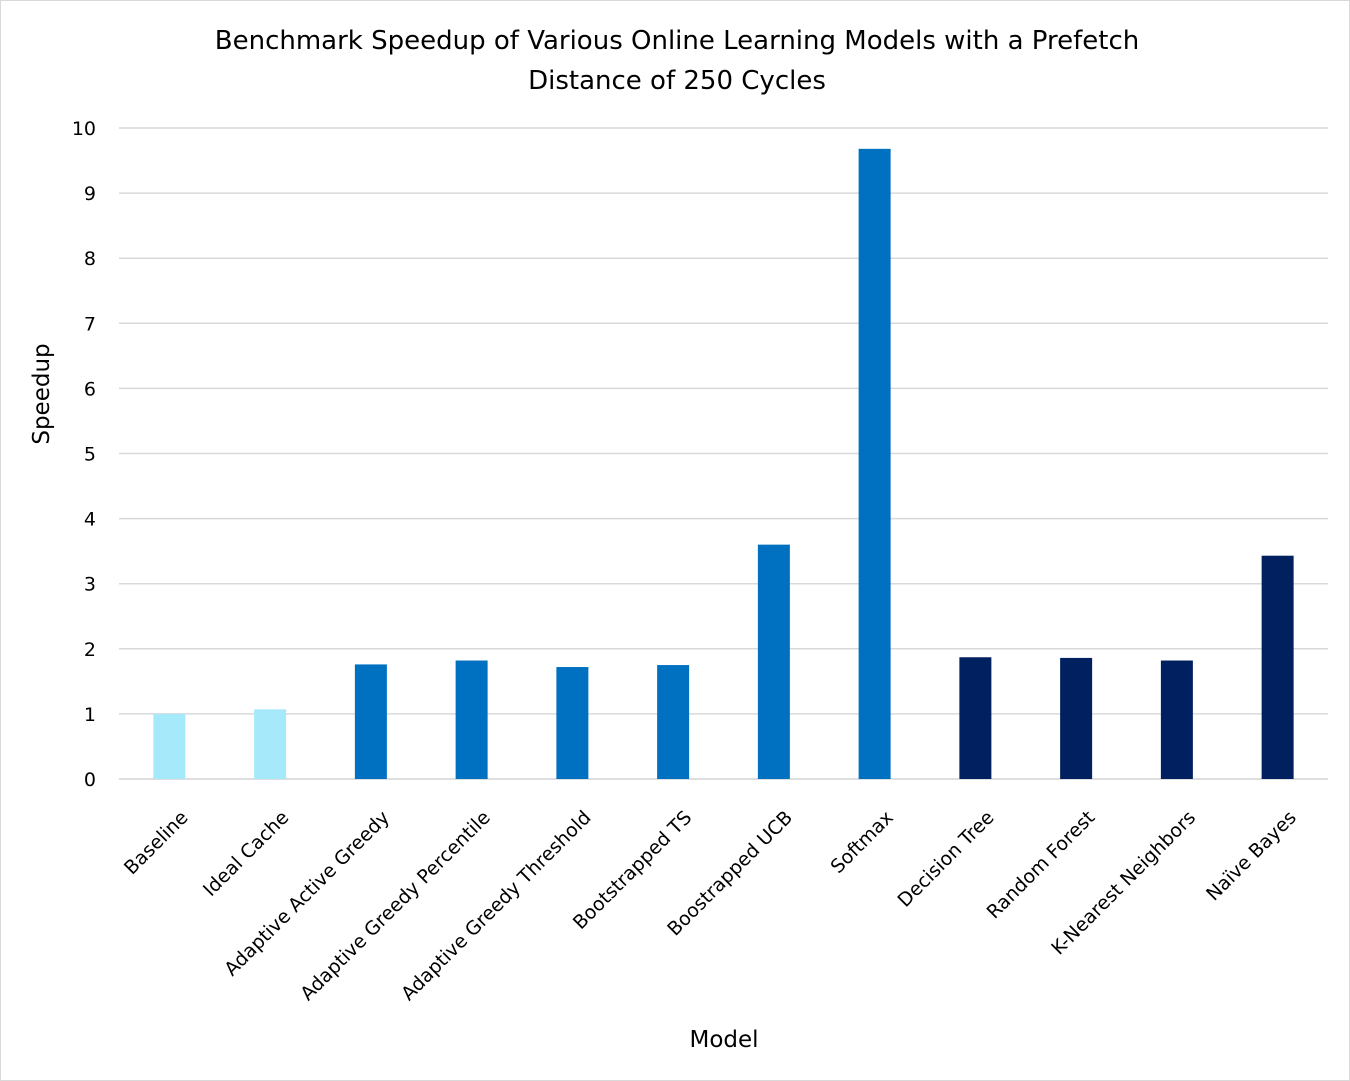  Describe the element at coordinates (1176, 719) in the screenshot. I see `bar-k-nearest-neighbors` at that location.